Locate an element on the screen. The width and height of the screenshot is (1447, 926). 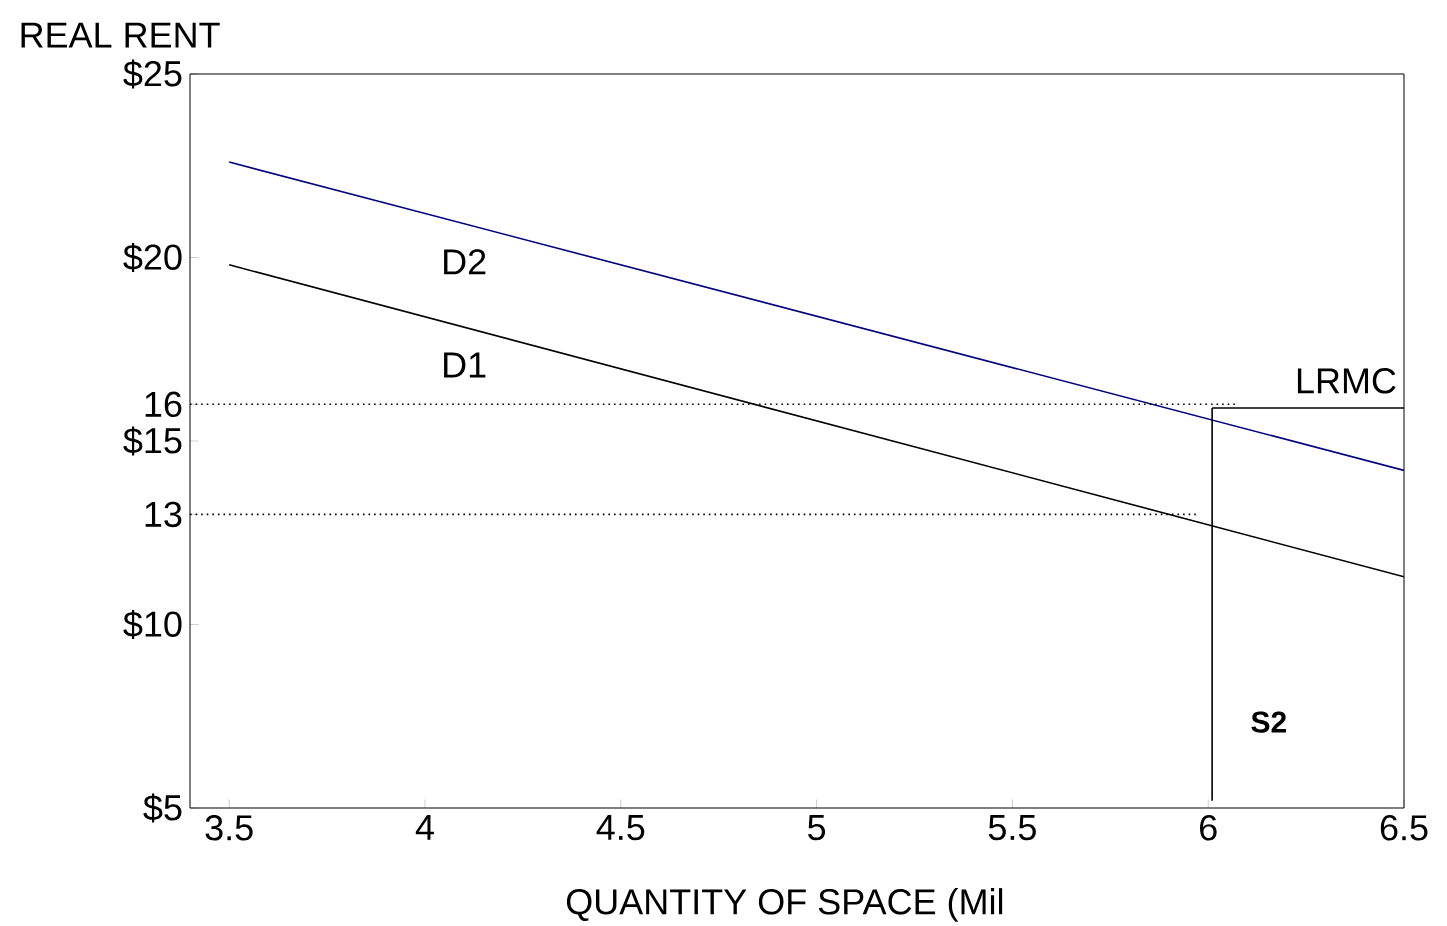
y-tick-label: $10 is located at coordinates (152, 624).